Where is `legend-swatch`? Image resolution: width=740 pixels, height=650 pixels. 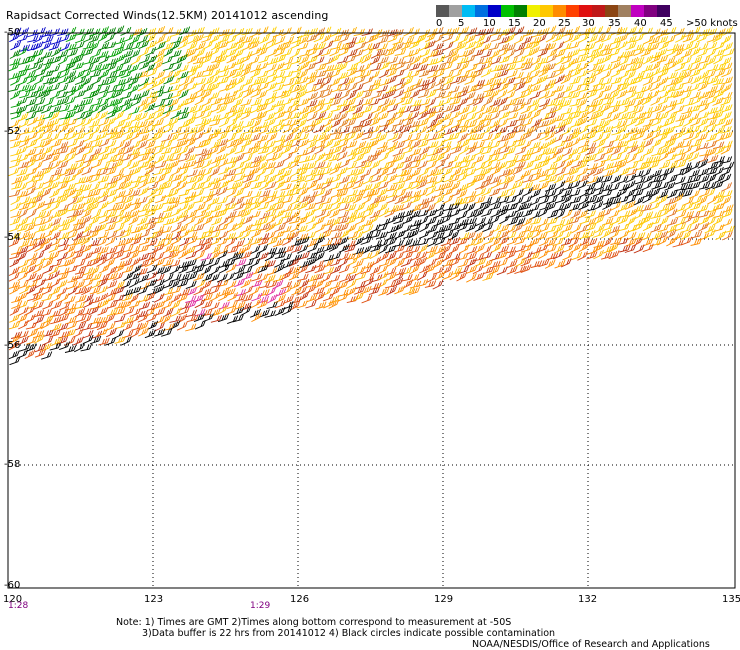
legend-swatch is located at coordinates (637, 11).